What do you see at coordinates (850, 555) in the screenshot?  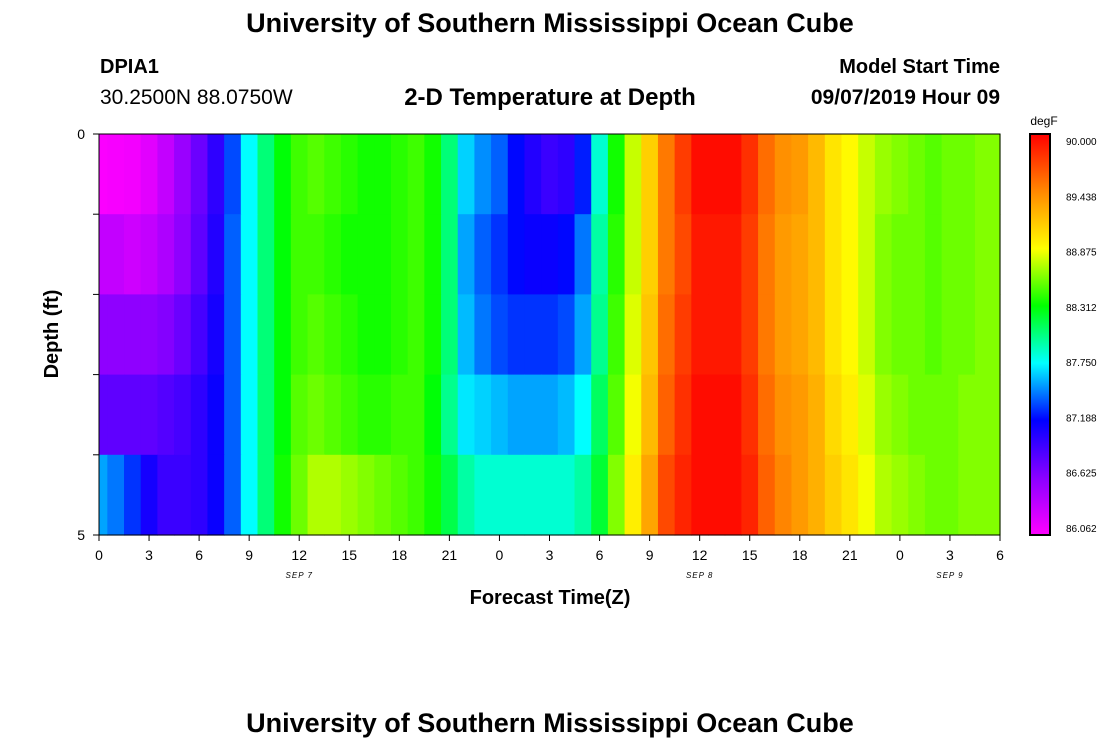 I see `x-tick-label: 21` at bounding box center [850, 555].